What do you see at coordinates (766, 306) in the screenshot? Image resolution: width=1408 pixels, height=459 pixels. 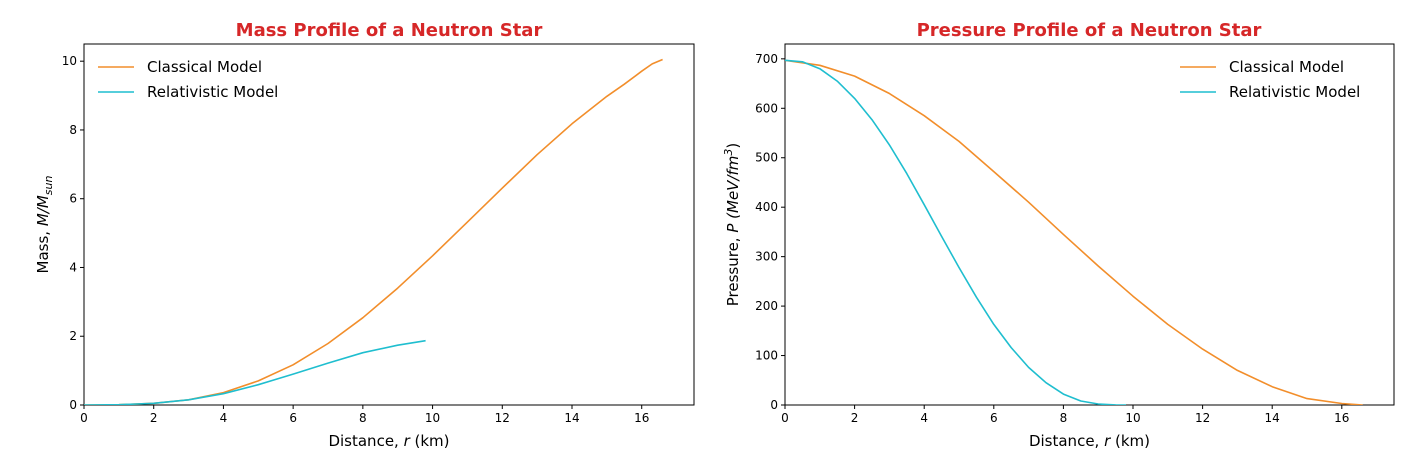 I see `y-tick-label: 200` at bounding box center [766, 306].